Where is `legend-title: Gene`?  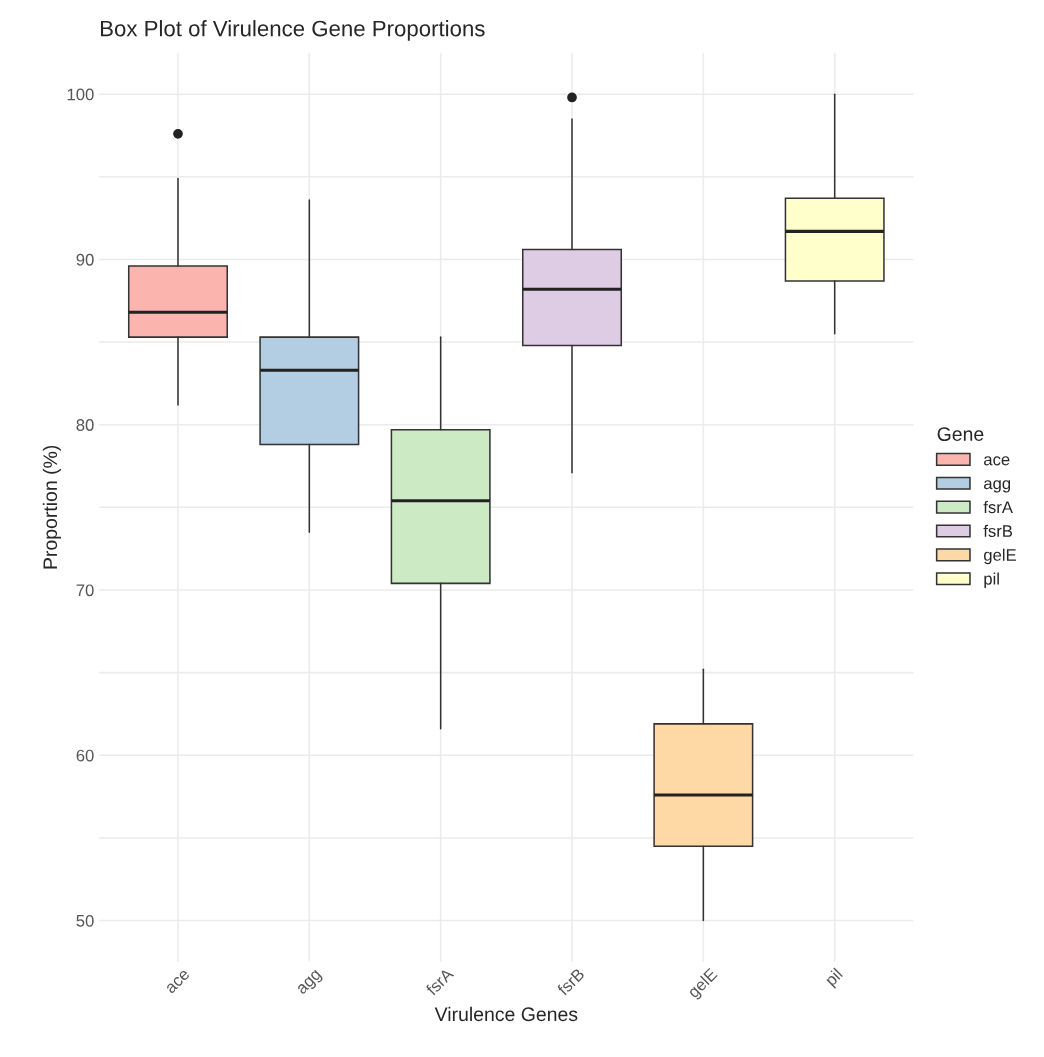 legend-title: Gene is located at coordinates (960, 434).